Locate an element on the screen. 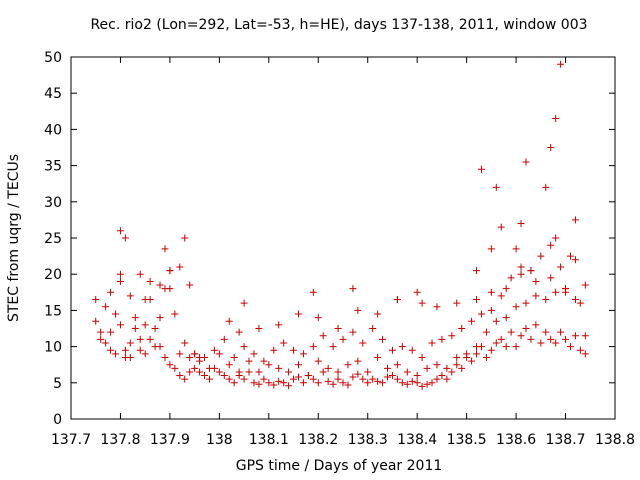 Image resolution: width=640 pixels, height=480 pixels. y-tick-label: 5 is located at coordinates (57, 384).